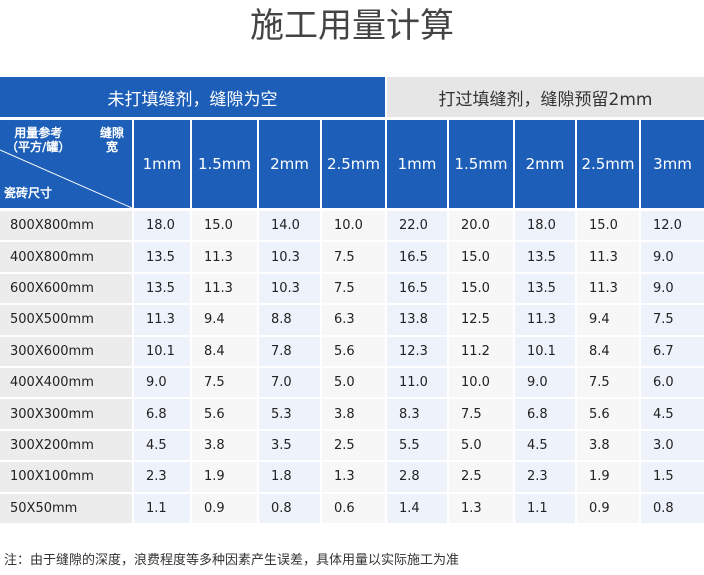  I want to click on cell: 6.3, so click(353, 320).